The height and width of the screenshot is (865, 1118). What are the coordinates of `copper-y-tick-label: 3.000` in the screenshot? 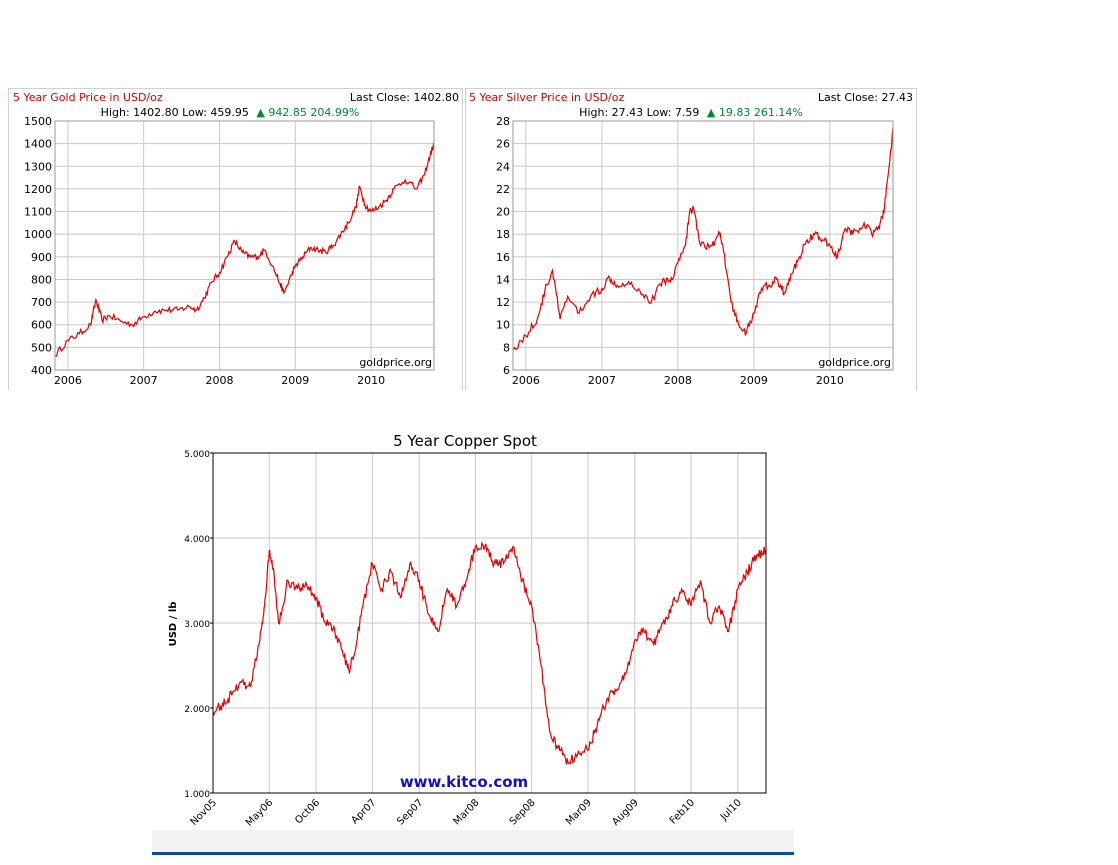 It's located at (197, 625).